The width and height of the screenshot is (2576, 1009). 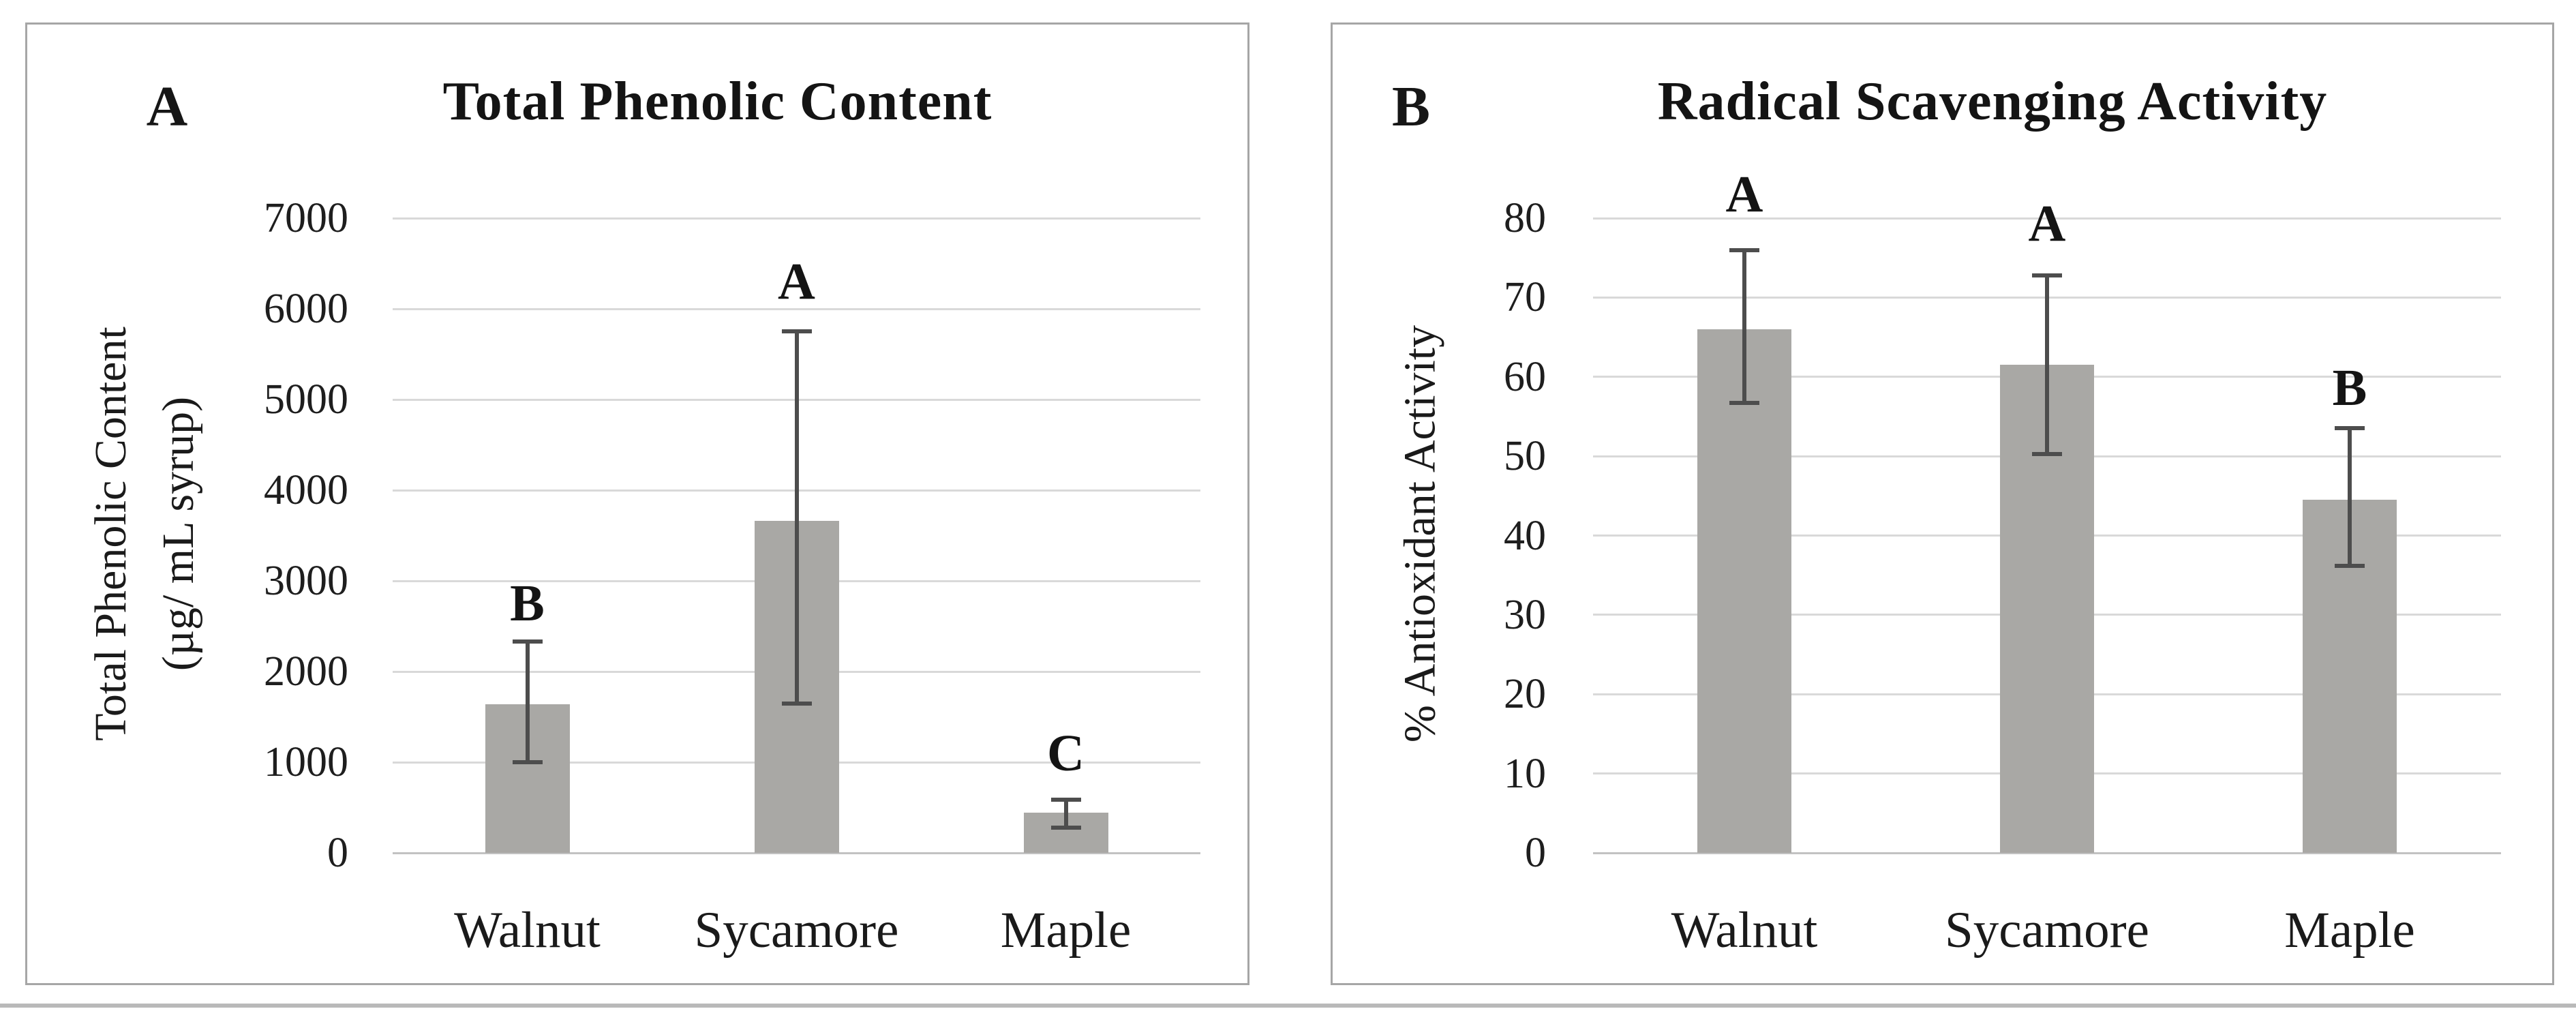 I want to click on y-tick-label-4000: 4000, so click(x=306, y=490).